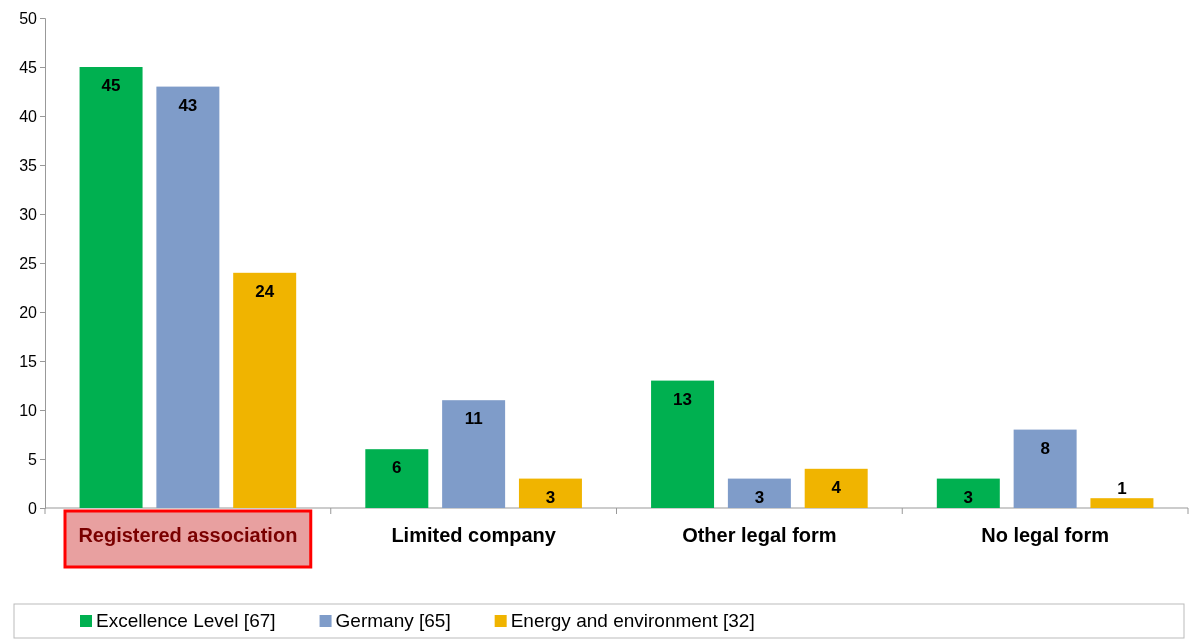 This screenshot has height=639, width=1189. What do you see at coordinates (474, 535) in the screenshot?
I see `x-tick-label: Limited company` at bounding box center [474, 535].